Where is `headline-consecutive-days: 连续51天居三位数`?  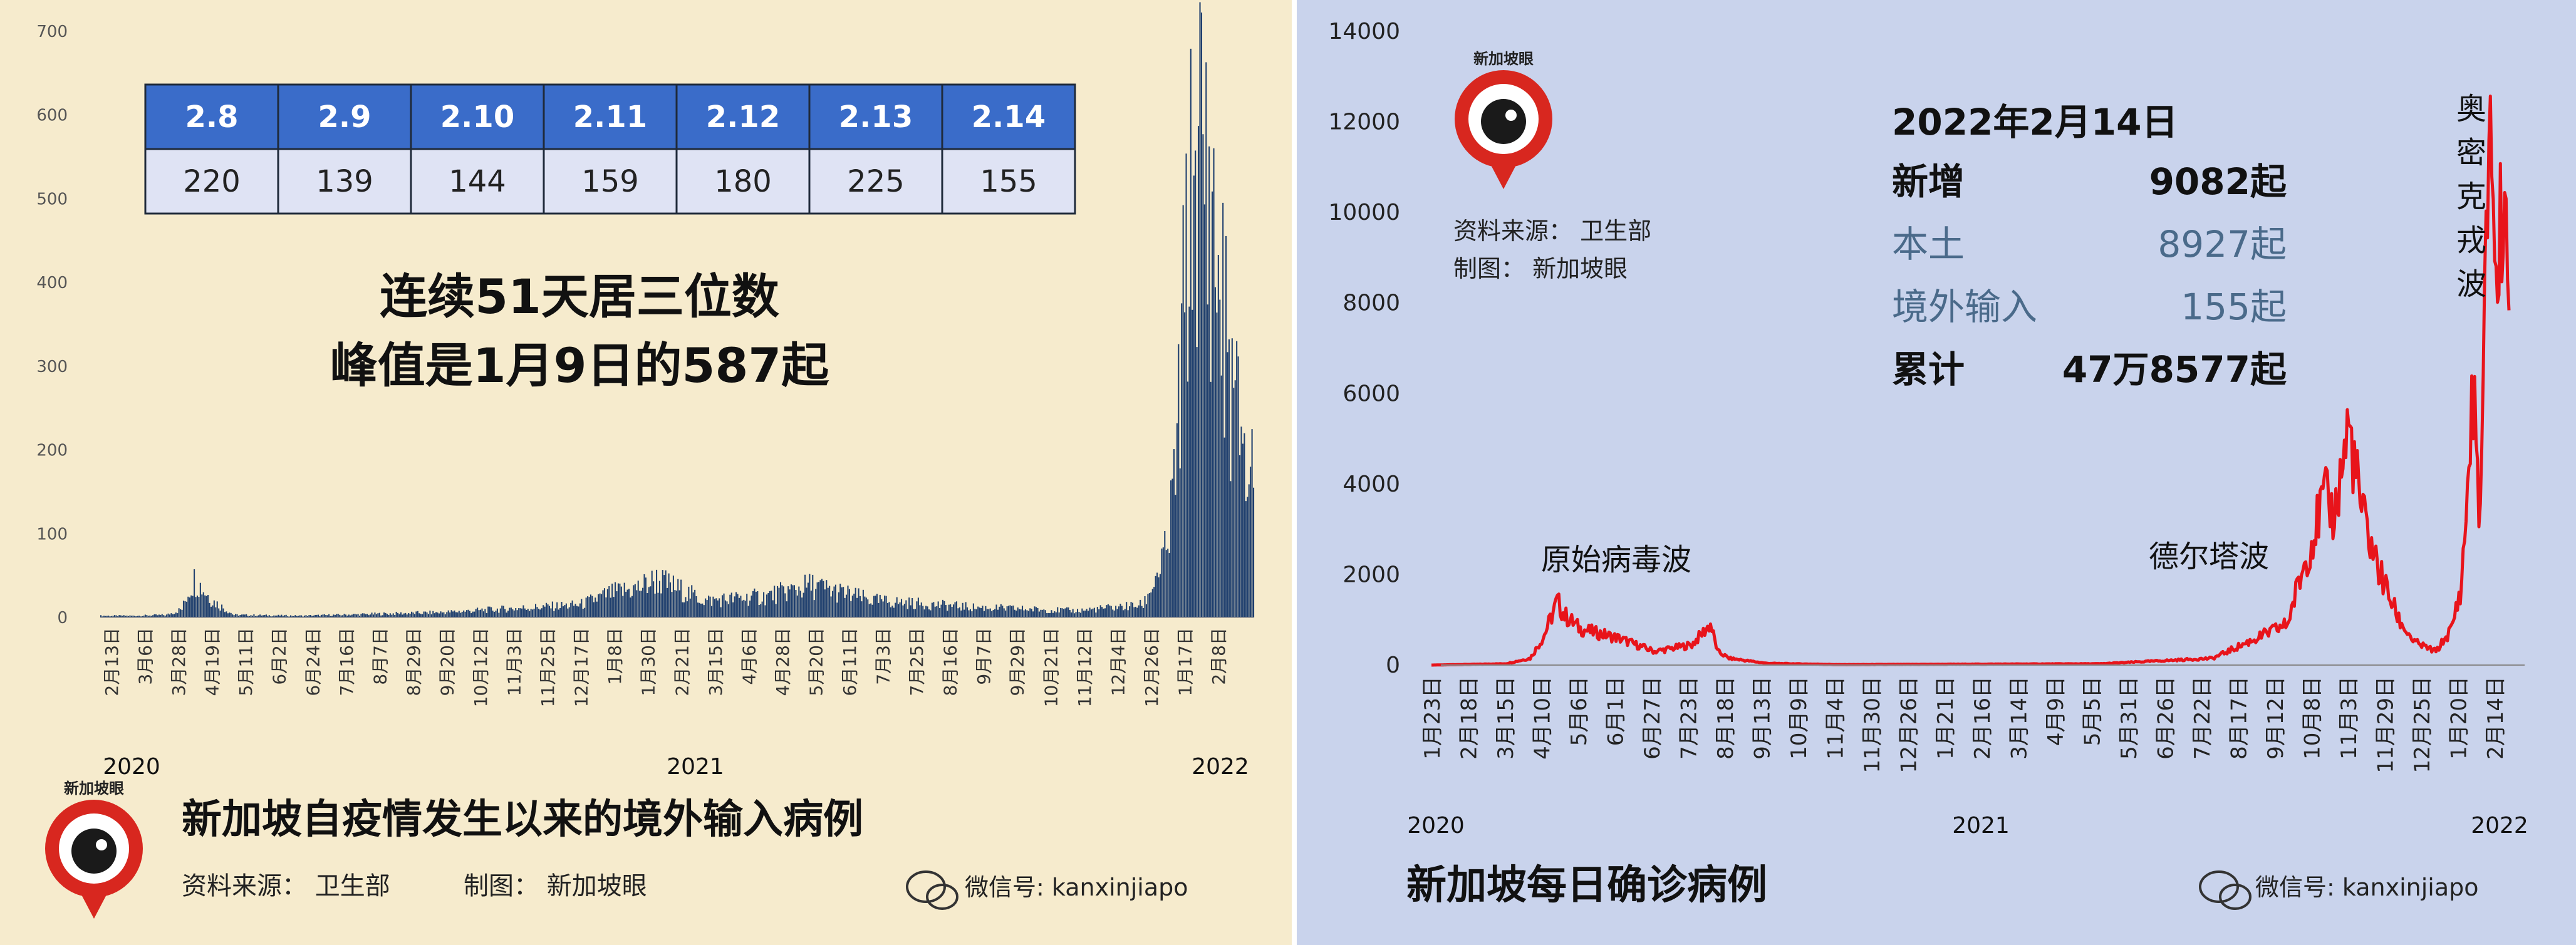 headline-consecutive-days: 连续51天居三位数 is located at coordinates (579, 296).